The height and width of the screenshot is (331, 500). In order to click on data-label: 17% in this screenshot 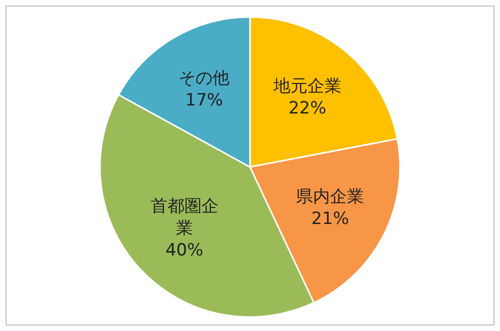, I will do `click(204, 100)`.